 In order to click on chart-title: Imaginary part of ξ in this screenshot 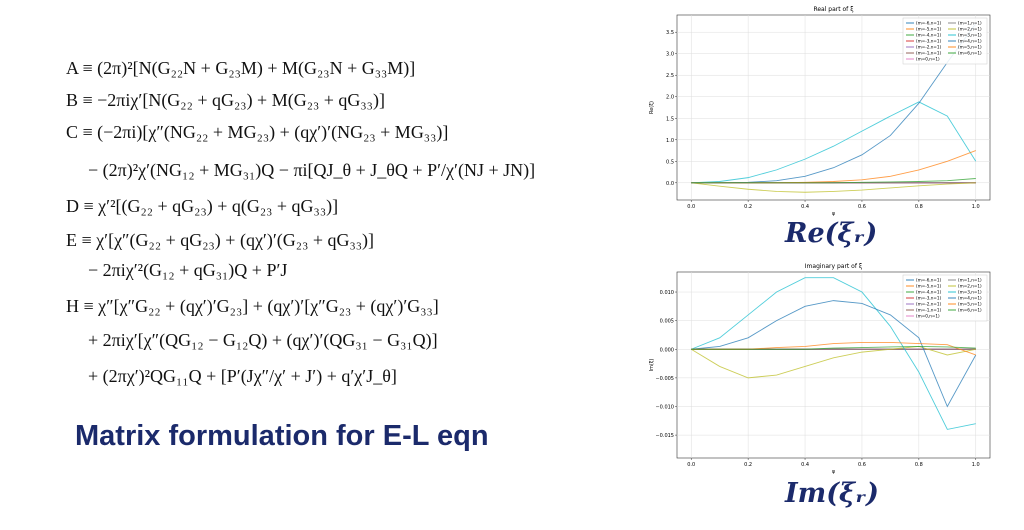, I will do `click(833, 266)`.